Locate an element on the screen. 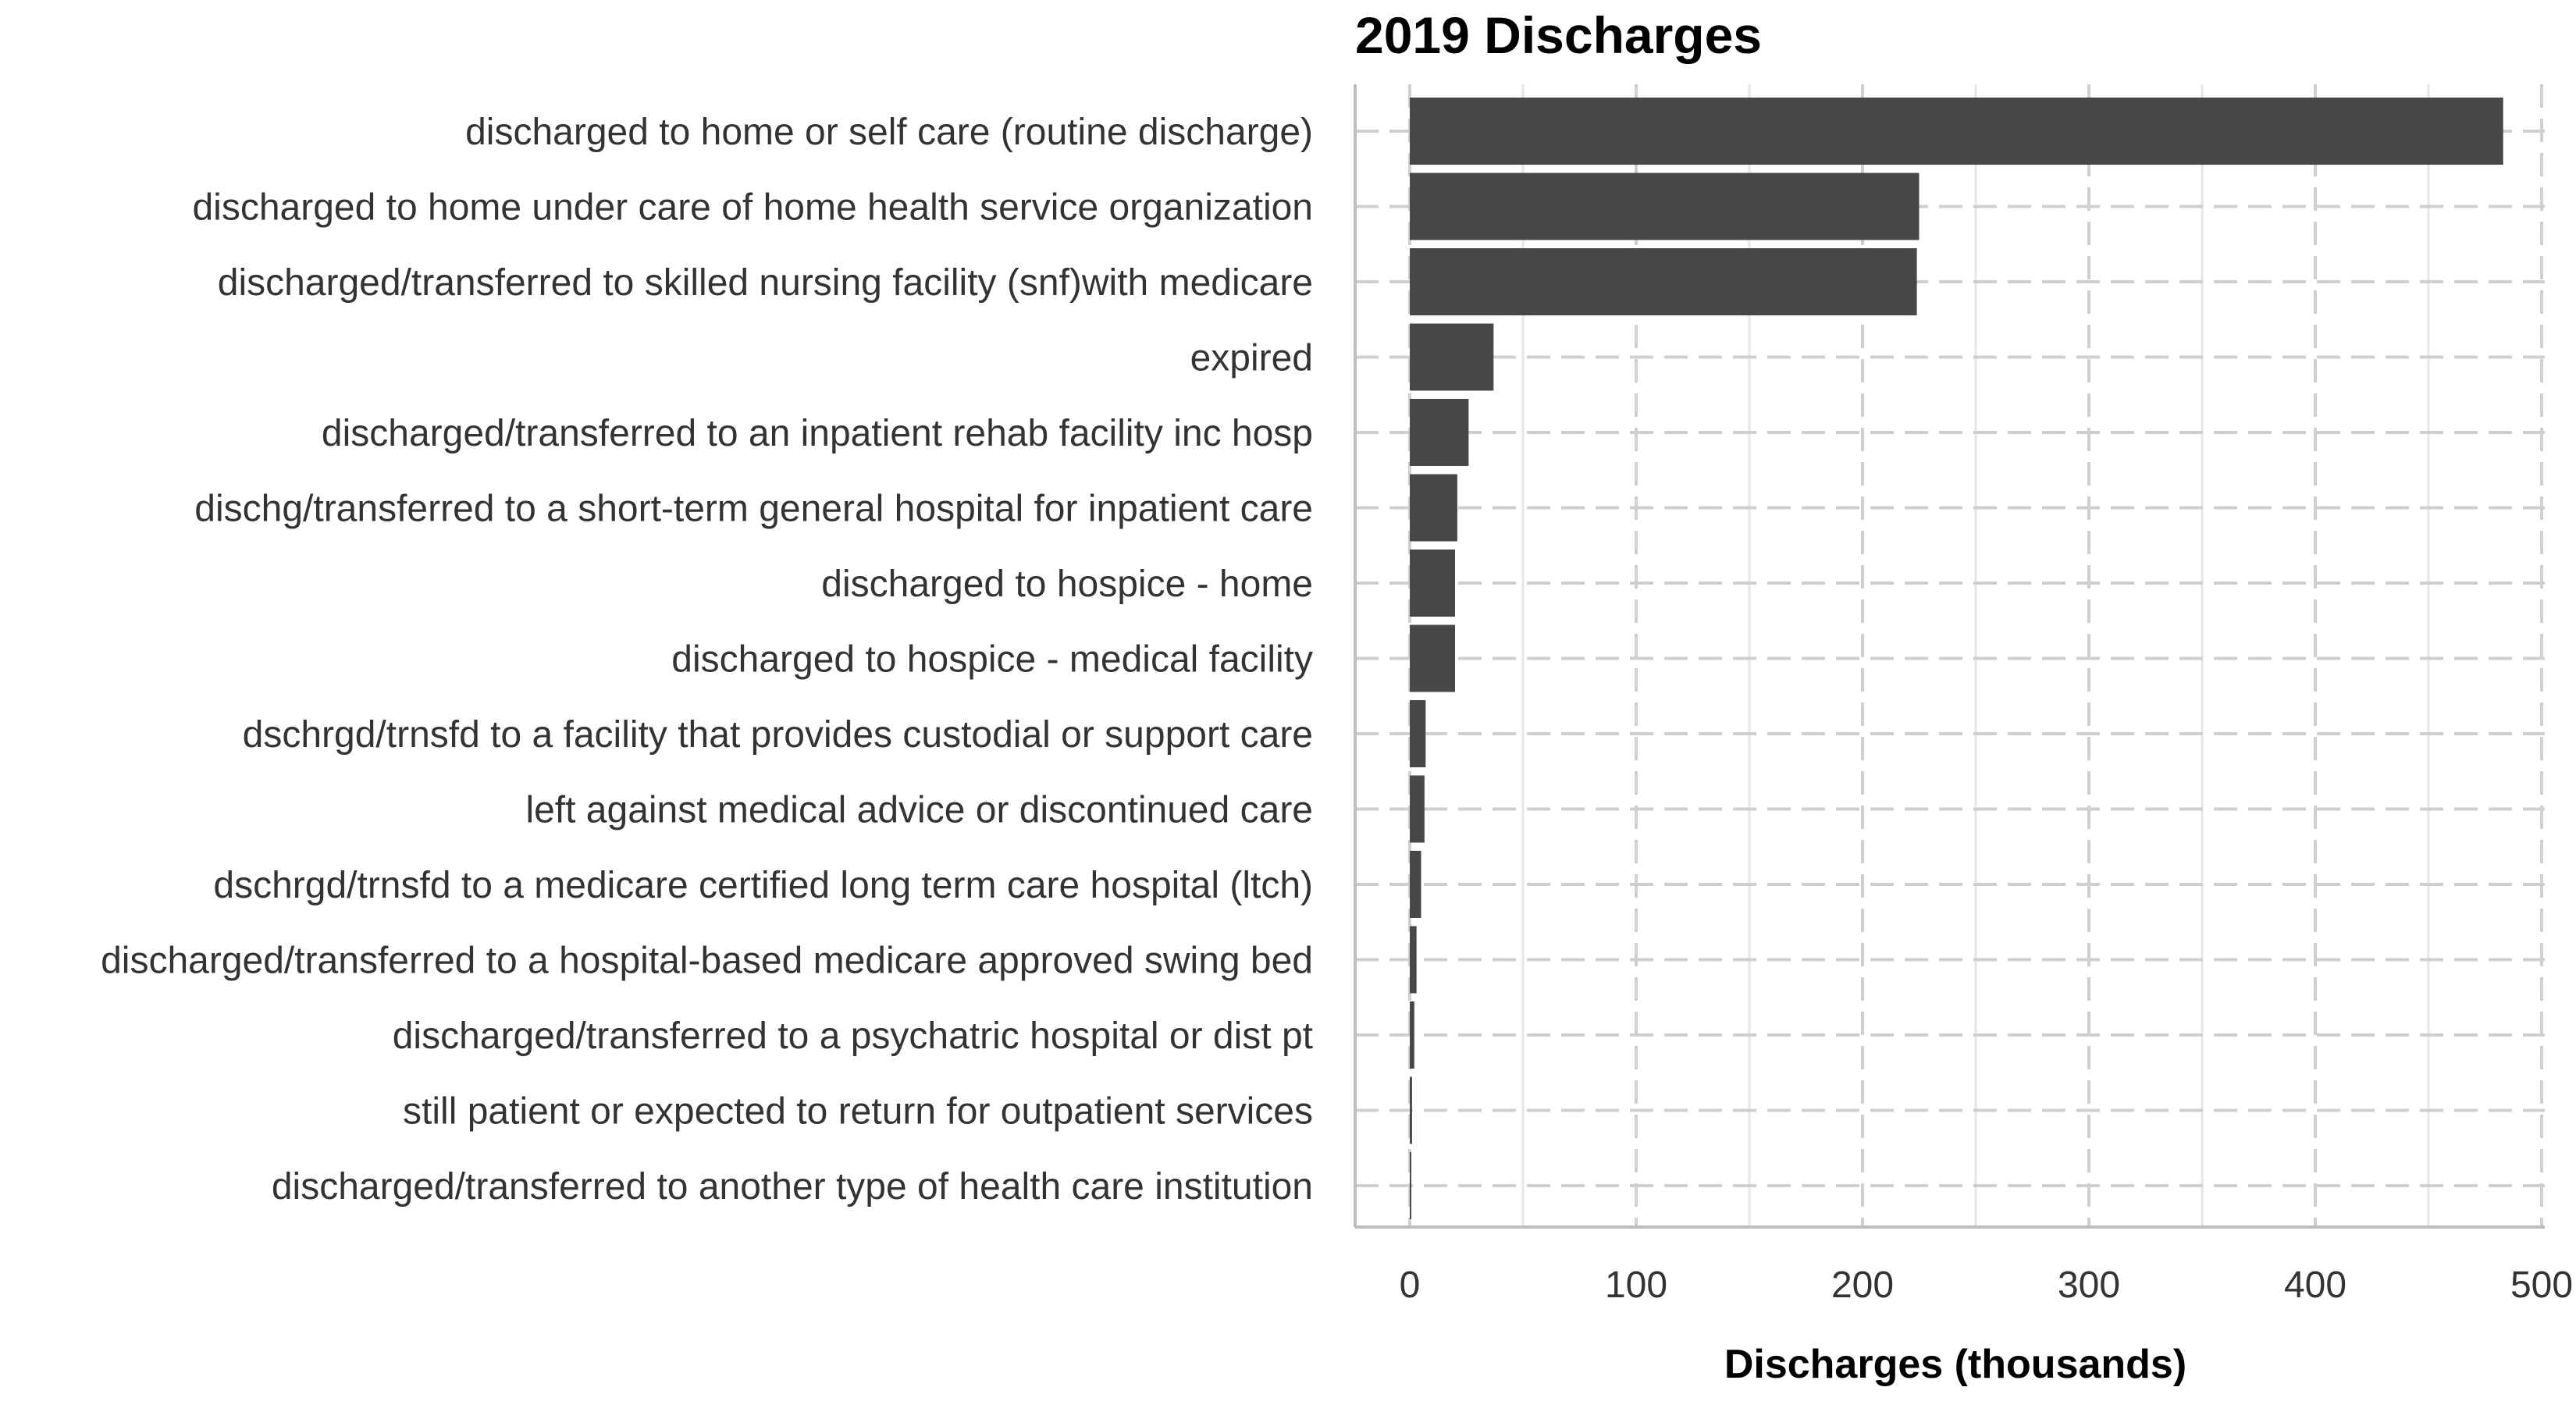  x-tick-label: 300 is located at coordinates (2089, 1285).